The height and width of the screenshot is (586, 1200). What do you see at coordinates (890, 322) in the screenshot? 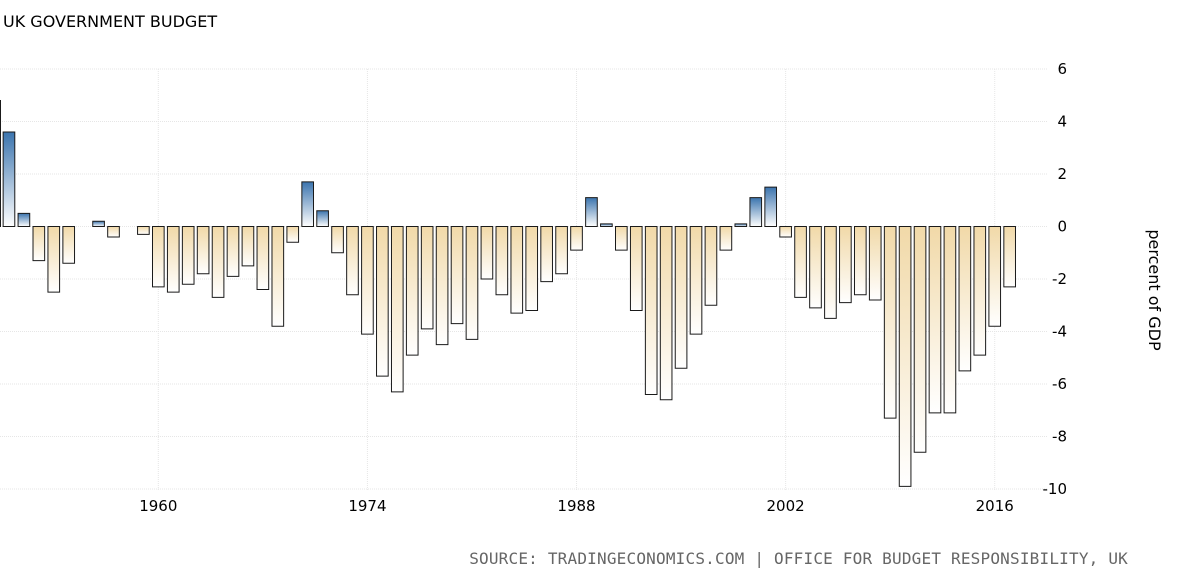
I see `bar-2009` at bounding box center [890, 322].